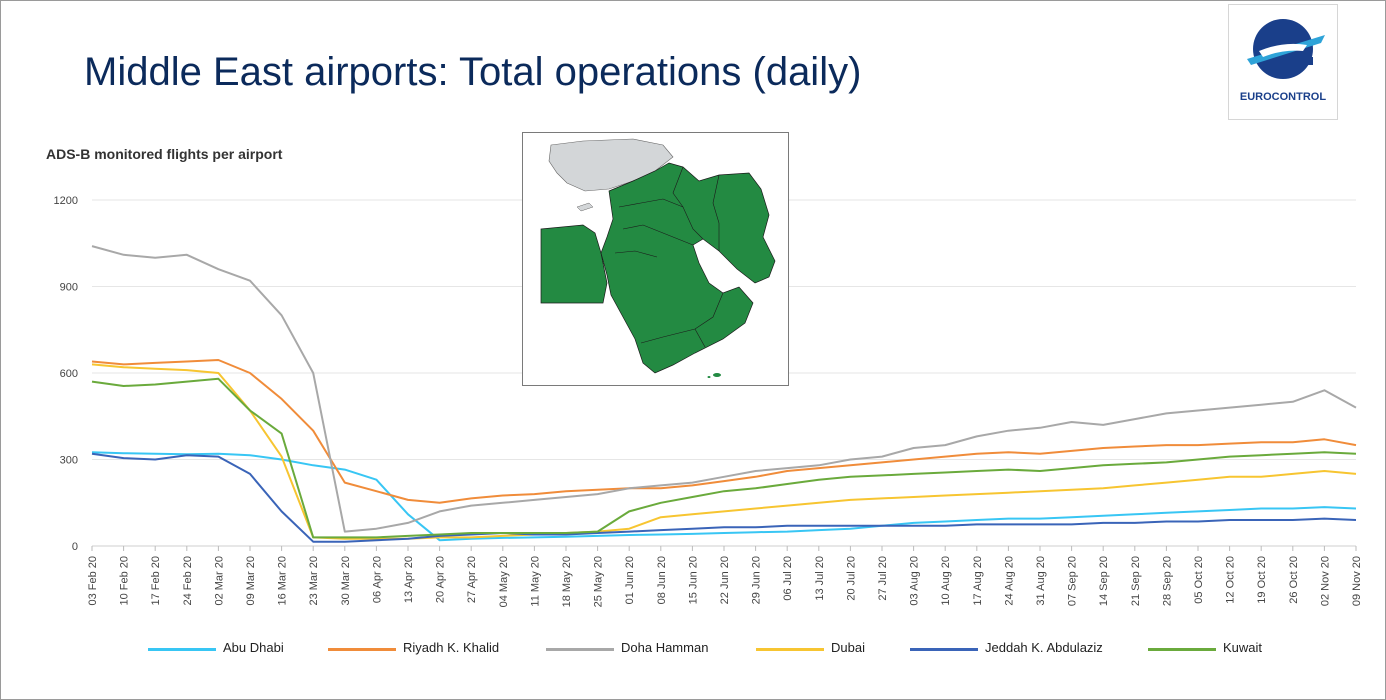  Describe the element at coordinates (66, 201) in the screenshot. I see `y-tick-label: 1200` at that location.